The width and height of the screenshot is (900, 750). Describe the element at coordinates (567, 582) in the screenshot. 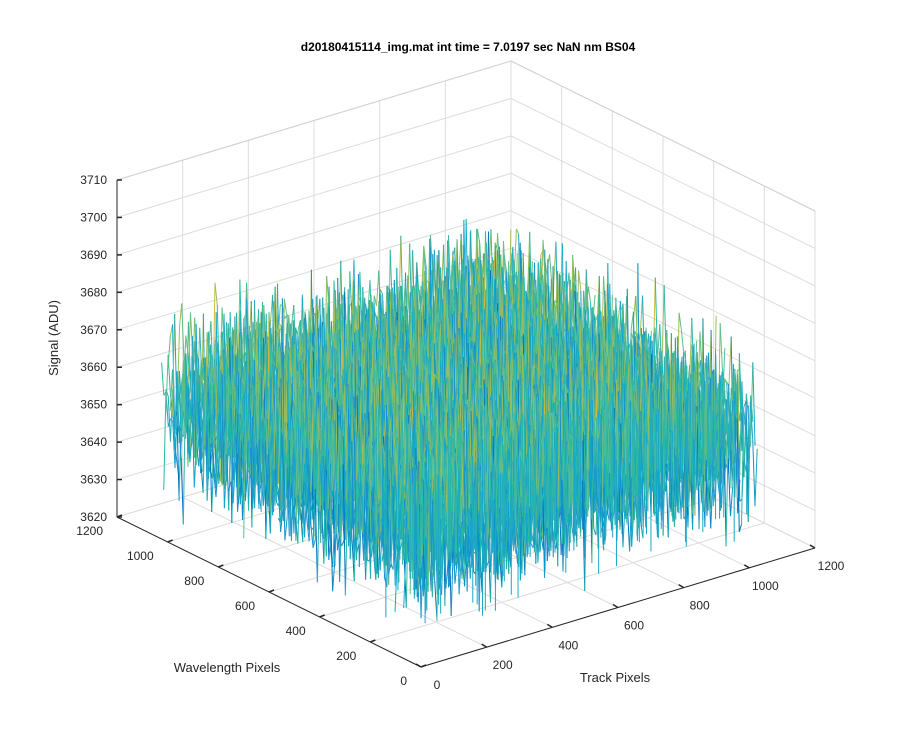

I see `floor-grid-y` at that location.